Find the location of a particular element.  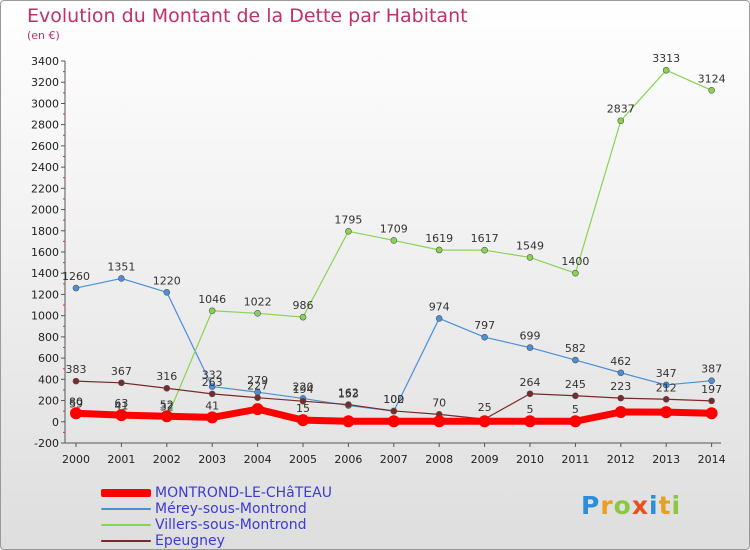

data-label: 1617 is located at coordinates (485, 238).